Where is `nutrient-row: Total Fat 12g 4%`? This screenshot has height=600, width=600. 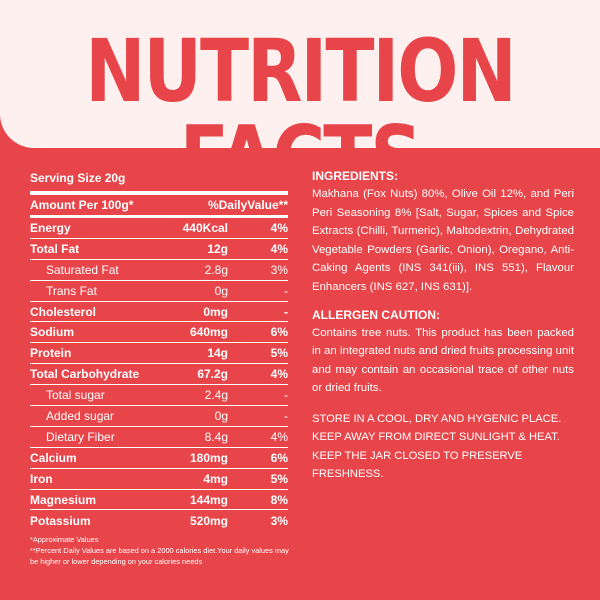
nutrient-row: Total Fat 12g 4% is located at coordinates (159, 249).